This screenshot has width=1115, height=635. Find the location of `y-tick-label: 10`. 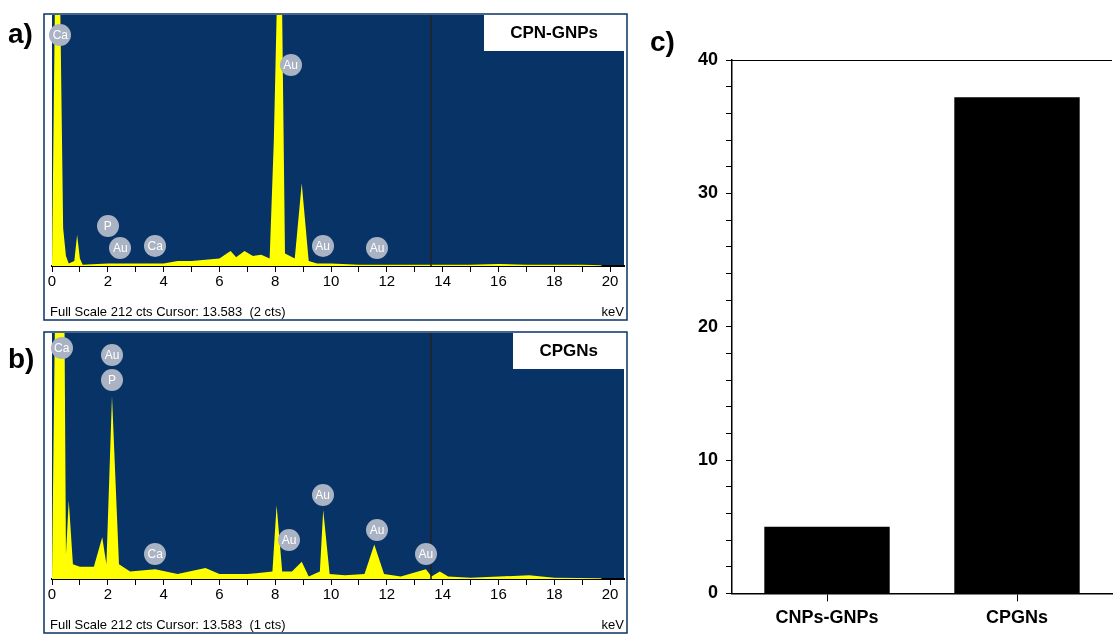

y-tick-label: 10 is located at coordinates (708, 459).